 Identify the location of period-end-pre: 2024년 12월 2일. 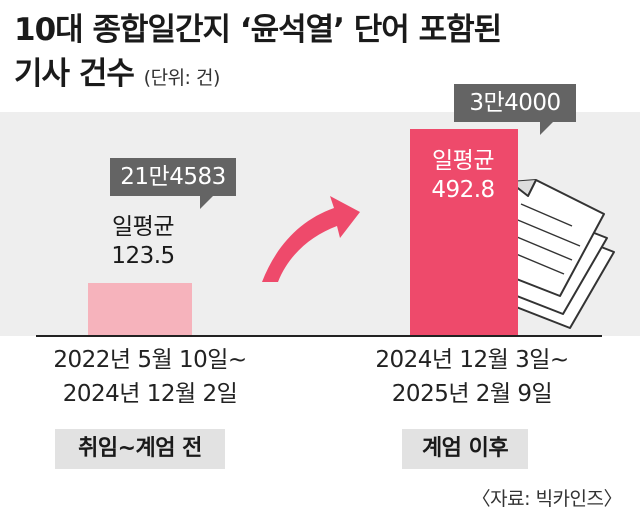
(150, 394).